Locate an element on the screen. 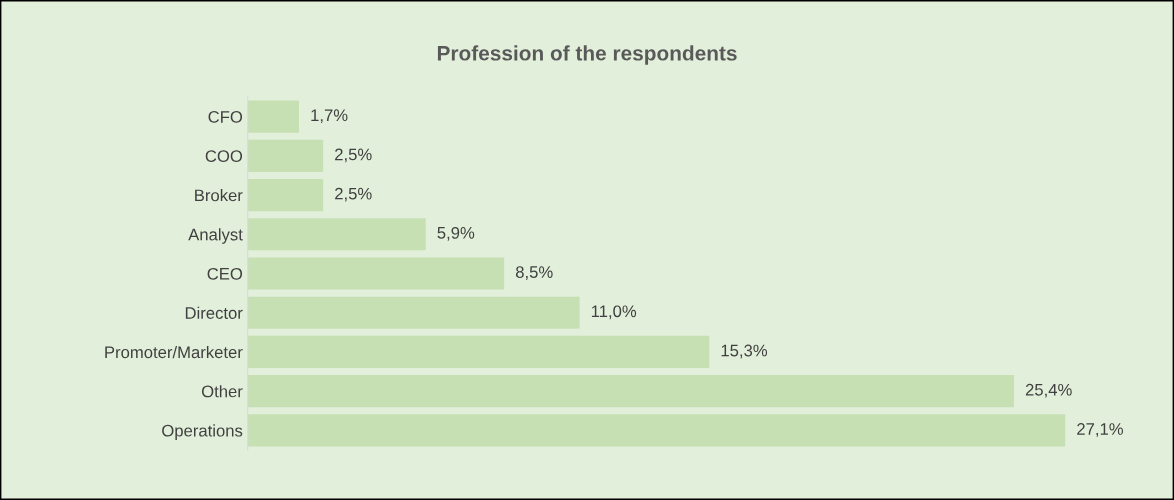 The height and width of the screenshot is (500, 1174). y-tick-label: Analyst is located at coordinates (215, 236).